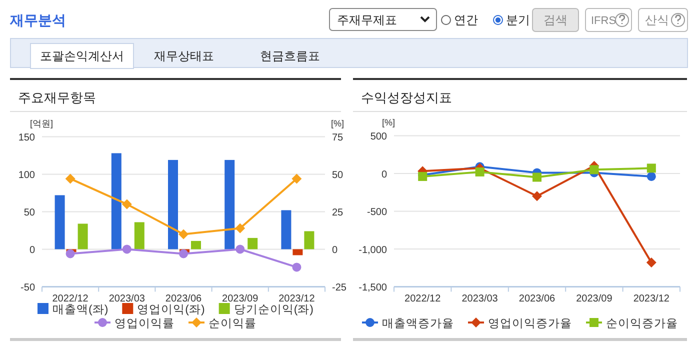 The height and width of the screenshot is (342, 697). I want to click on text: 주재무제표, so click(367, 20).